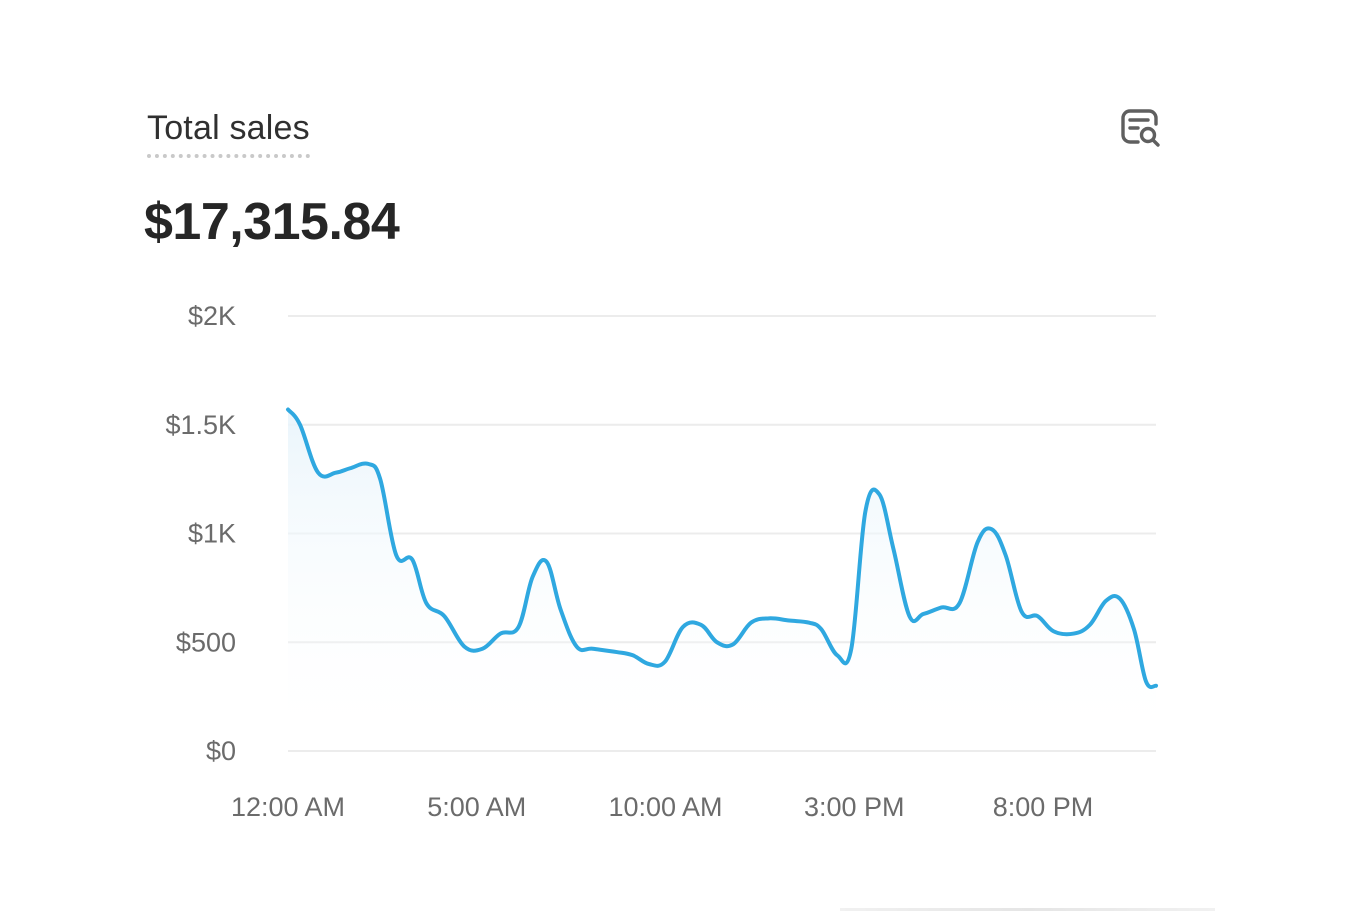  I want to click on divider, so click(1027, 909).